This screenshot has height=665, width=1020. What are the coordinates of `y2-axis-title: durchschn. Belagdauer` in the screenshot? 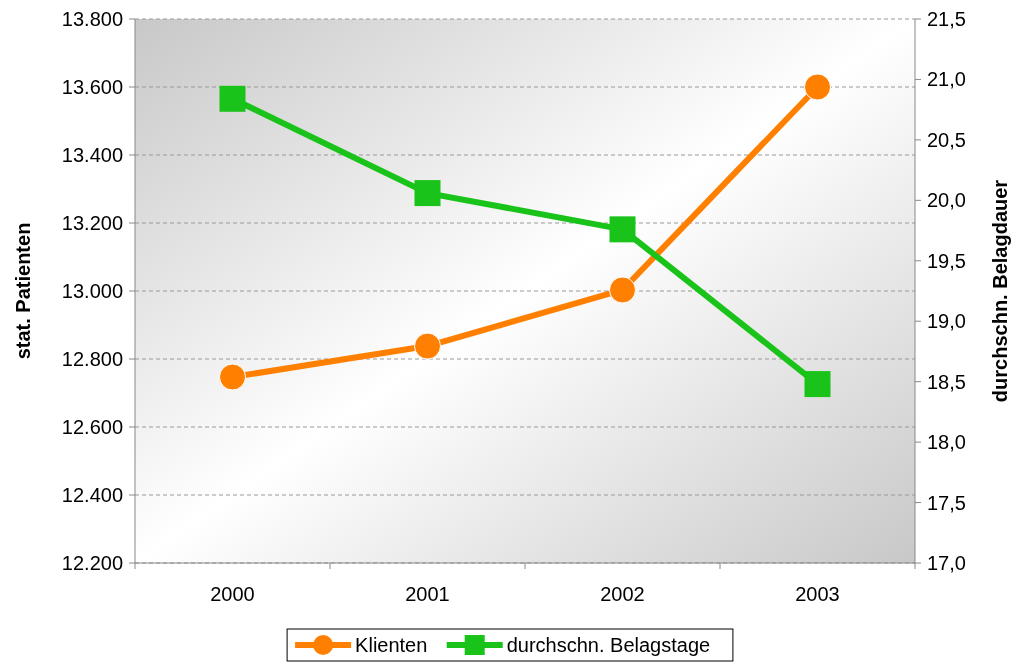 It's located at (1000, 291).